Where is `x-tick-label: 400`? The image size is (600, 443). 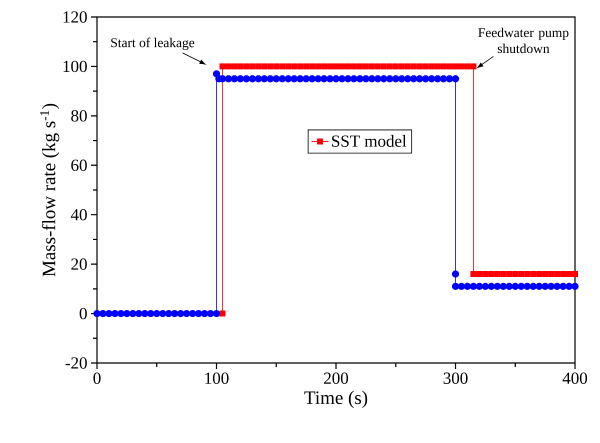 x-tick-label: 400 is located at coordinates (575, 378).